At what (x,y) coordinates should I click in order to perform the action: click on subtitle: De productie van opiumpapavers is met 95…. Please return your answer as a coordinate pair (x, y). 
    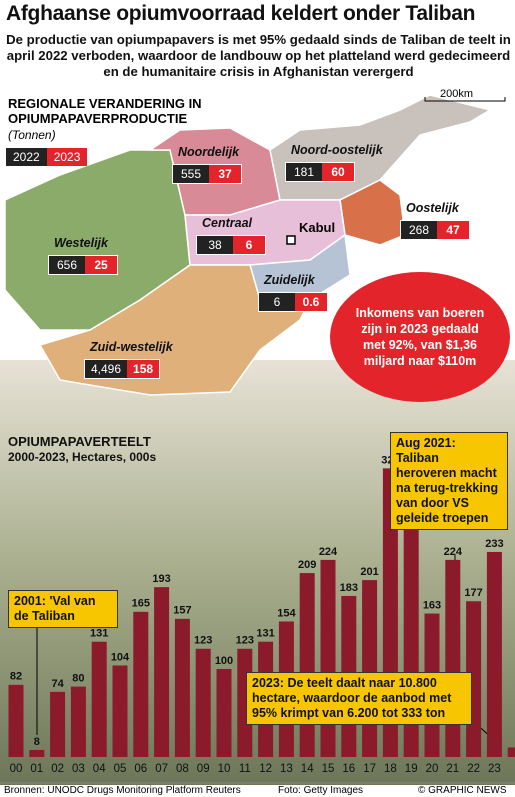
    Looking at the image, I should click on (258, 55).